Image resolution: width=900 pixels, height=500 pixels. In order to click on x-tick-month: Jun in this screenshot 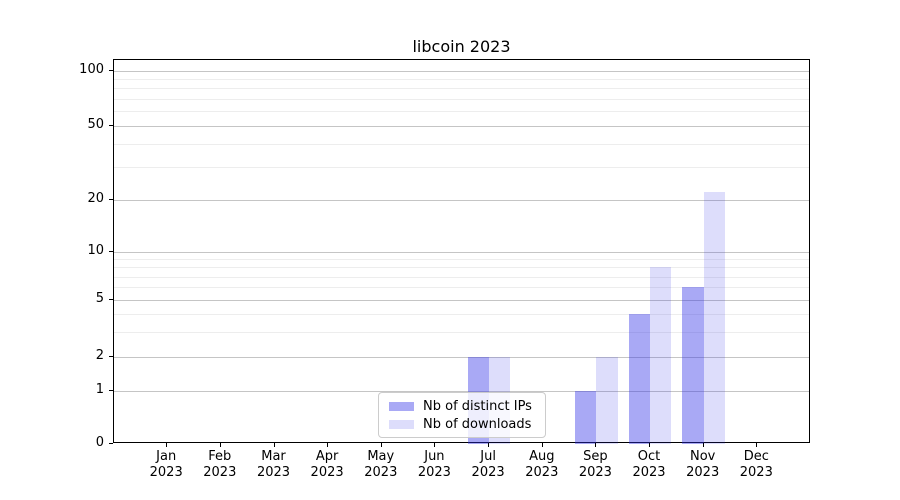, I will do `click(434, 456)`.